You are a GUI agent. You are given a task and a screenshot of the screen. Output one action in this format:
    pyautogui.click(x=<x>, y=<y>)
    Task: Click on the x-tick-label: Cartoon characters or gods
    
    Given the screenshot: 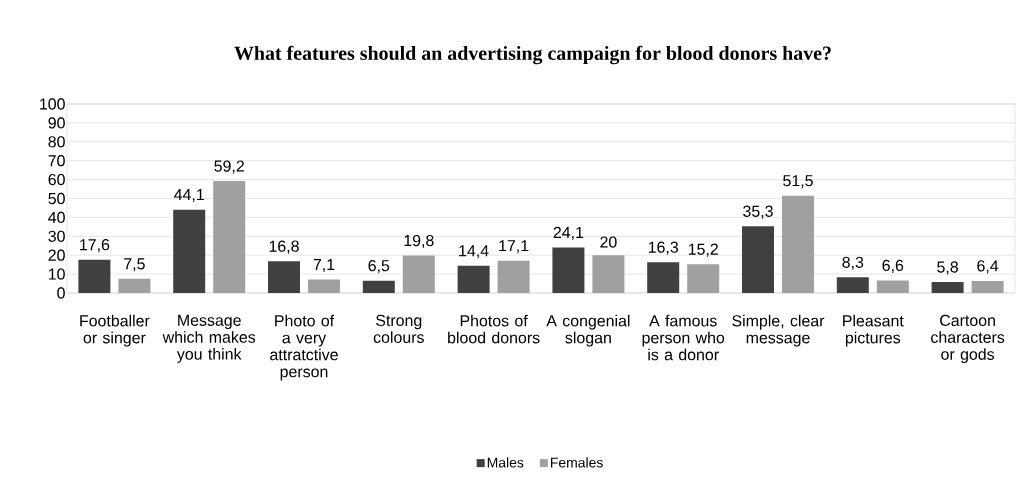 What is the action you would take?
    pyautogui.click(x=968, y=339)
    